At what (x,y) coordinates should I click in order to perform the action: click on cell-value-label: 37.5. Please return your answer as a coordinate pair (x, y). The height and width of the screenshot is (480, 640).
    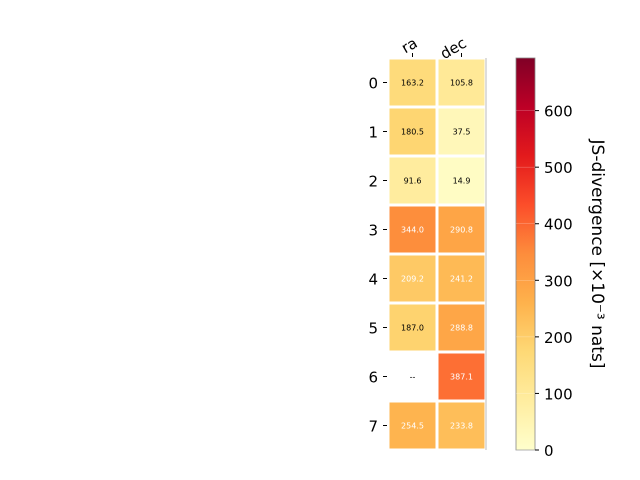
    Looking at the image, I should click on (462, 132).